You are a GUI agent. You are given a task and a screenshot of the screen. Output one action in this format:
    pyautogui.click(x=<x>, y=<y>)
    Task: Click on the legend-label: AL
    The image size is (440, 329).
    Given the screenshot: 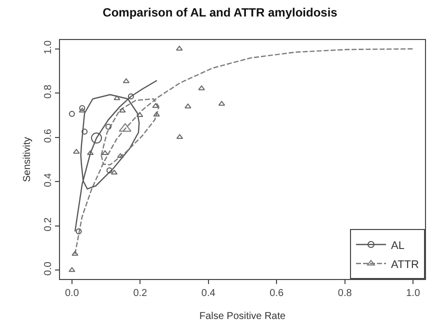 What is the action you would take?
    pyautogui.click(x=397, y=246)
    